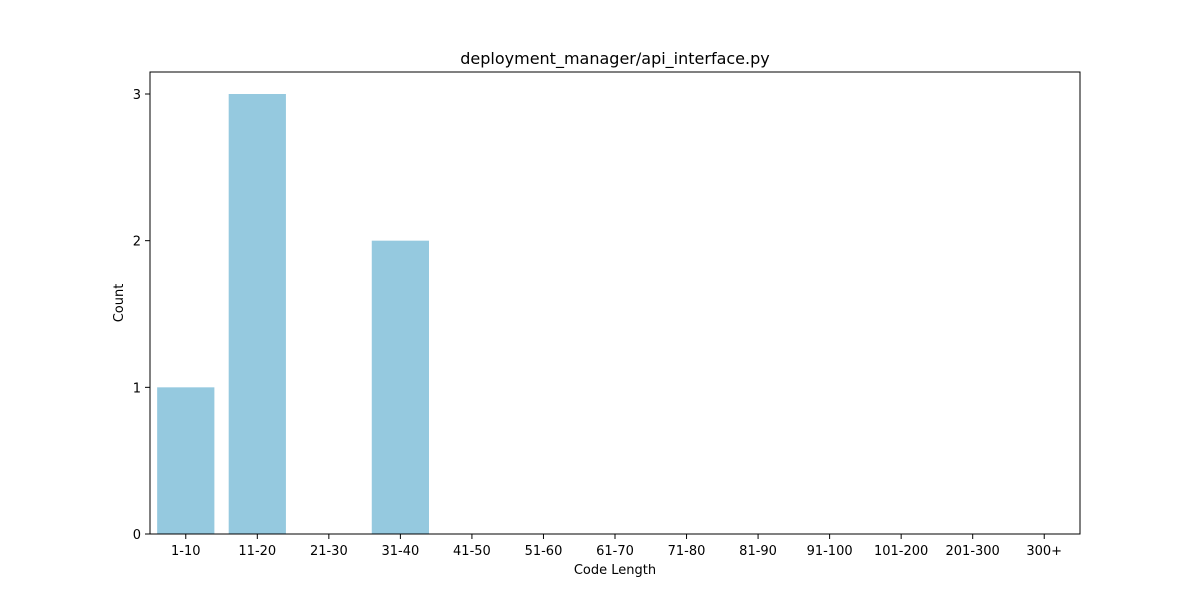 The image size is (1200, 600). Describe the element at coordinates (119, 303) in the screenshot. I see `y-axis-label: Count` at that location.